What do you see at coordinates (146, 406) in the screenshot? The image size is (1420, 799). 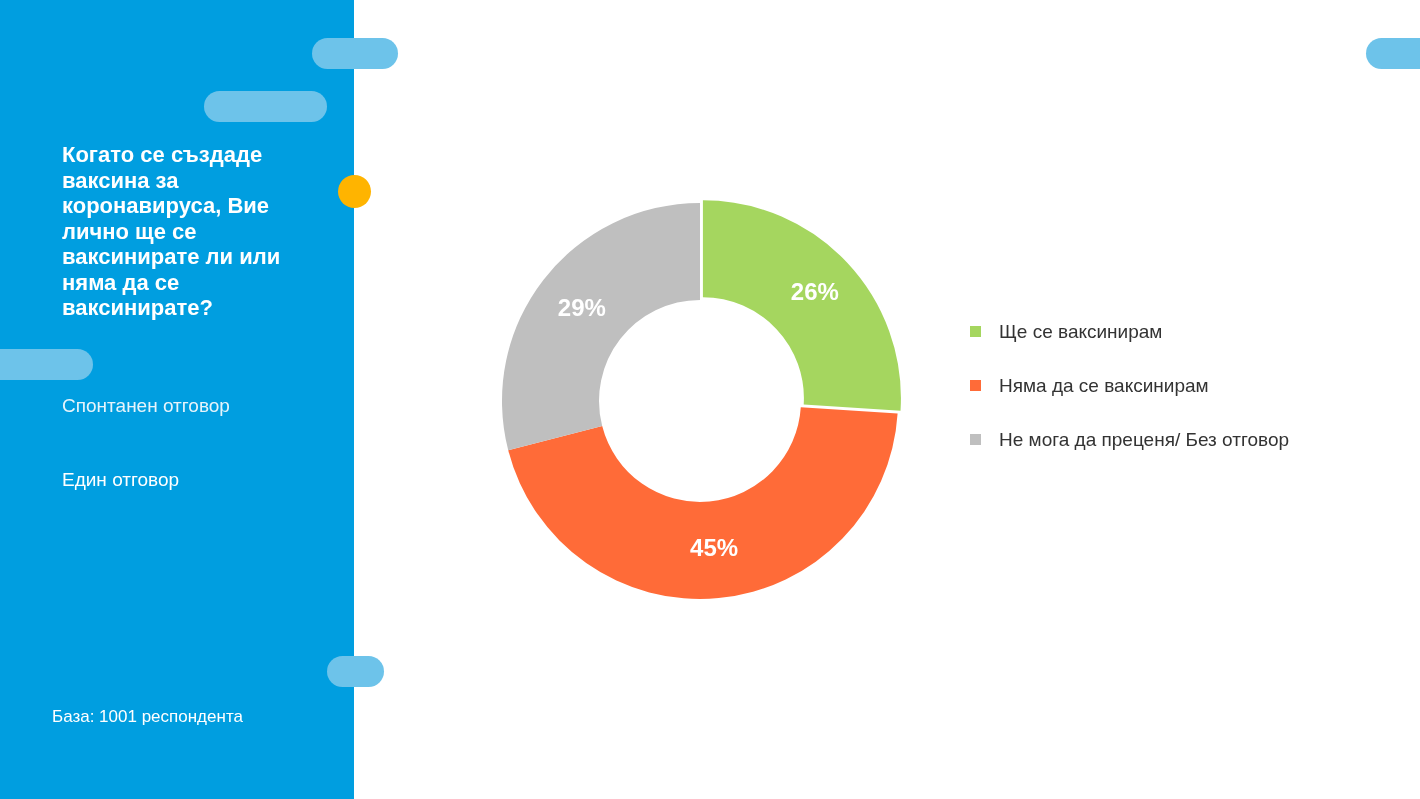 I see `text: Спонтанен отговор` at bounding box center [146, 406].